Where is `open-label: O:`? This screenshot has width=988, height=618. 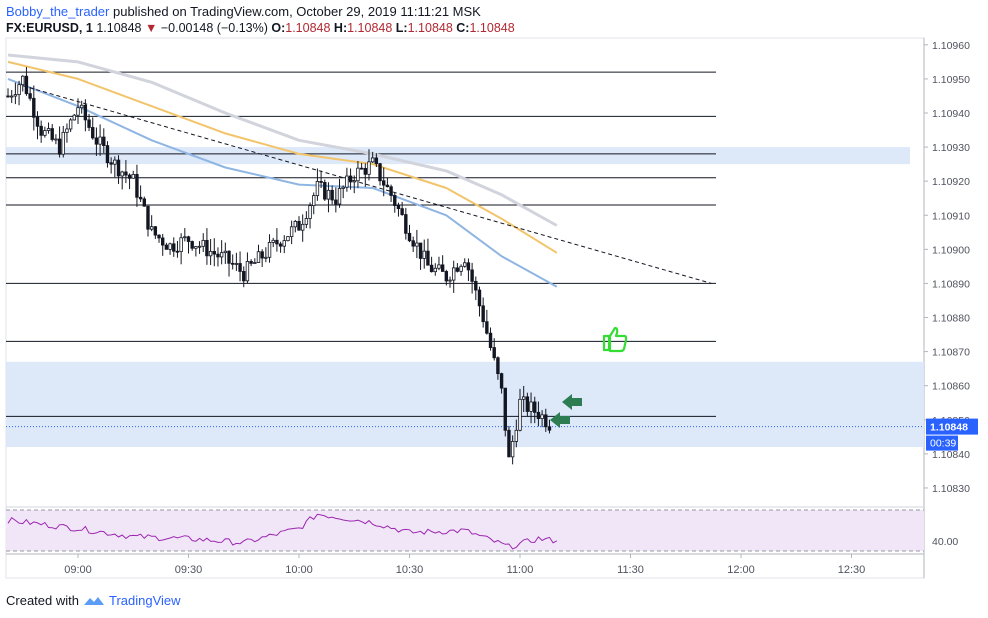
open-label: O: is located at coordinates (278, 28).